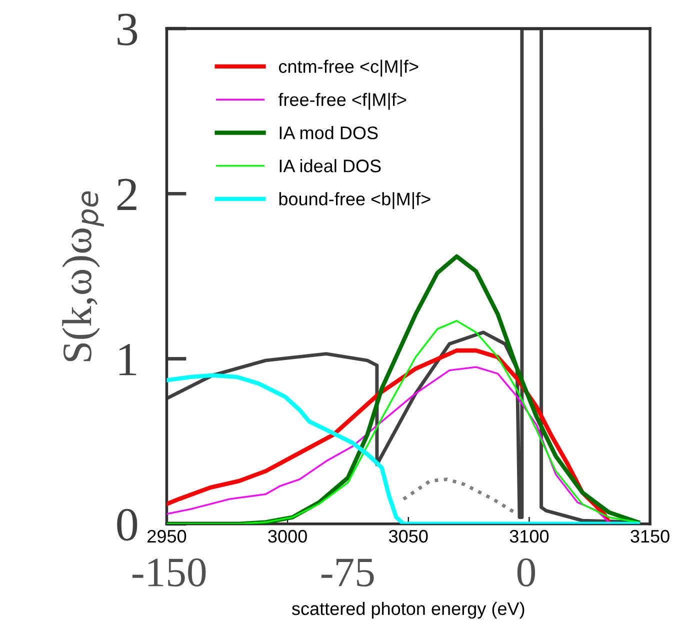 This screenshot has height=635, width=675. I want to click on legend-label: IA ideal DOS, so click(330, 165).